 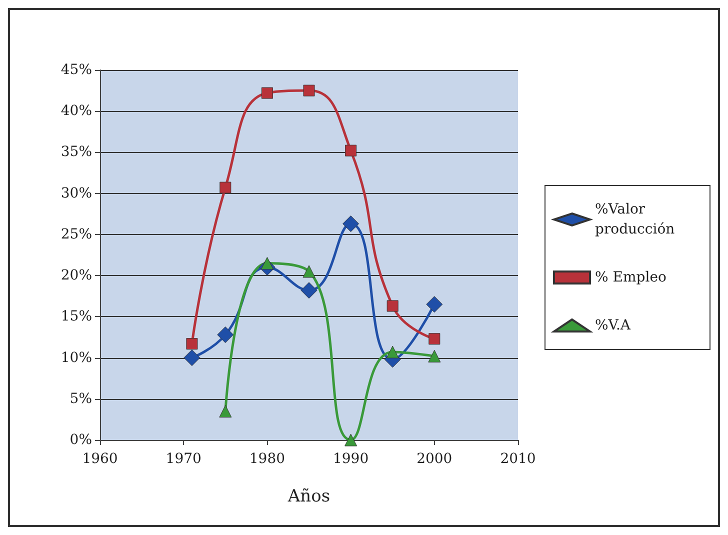 I want to click on legend-label: % Empleo, so click(x=630, y=278).